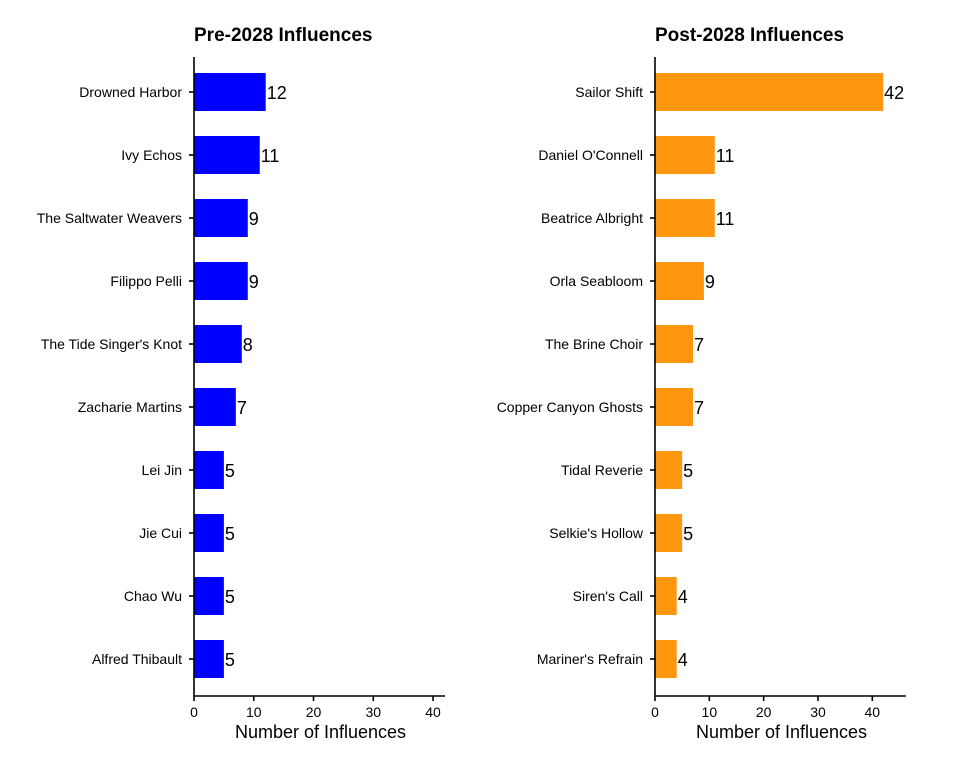 The height and width of the screenshot is (768, 960). What do you see at coordinates (894, 93) in the screenshot?
I see `value-label-sailor-shift: 42` at bounding box center [894, 93].